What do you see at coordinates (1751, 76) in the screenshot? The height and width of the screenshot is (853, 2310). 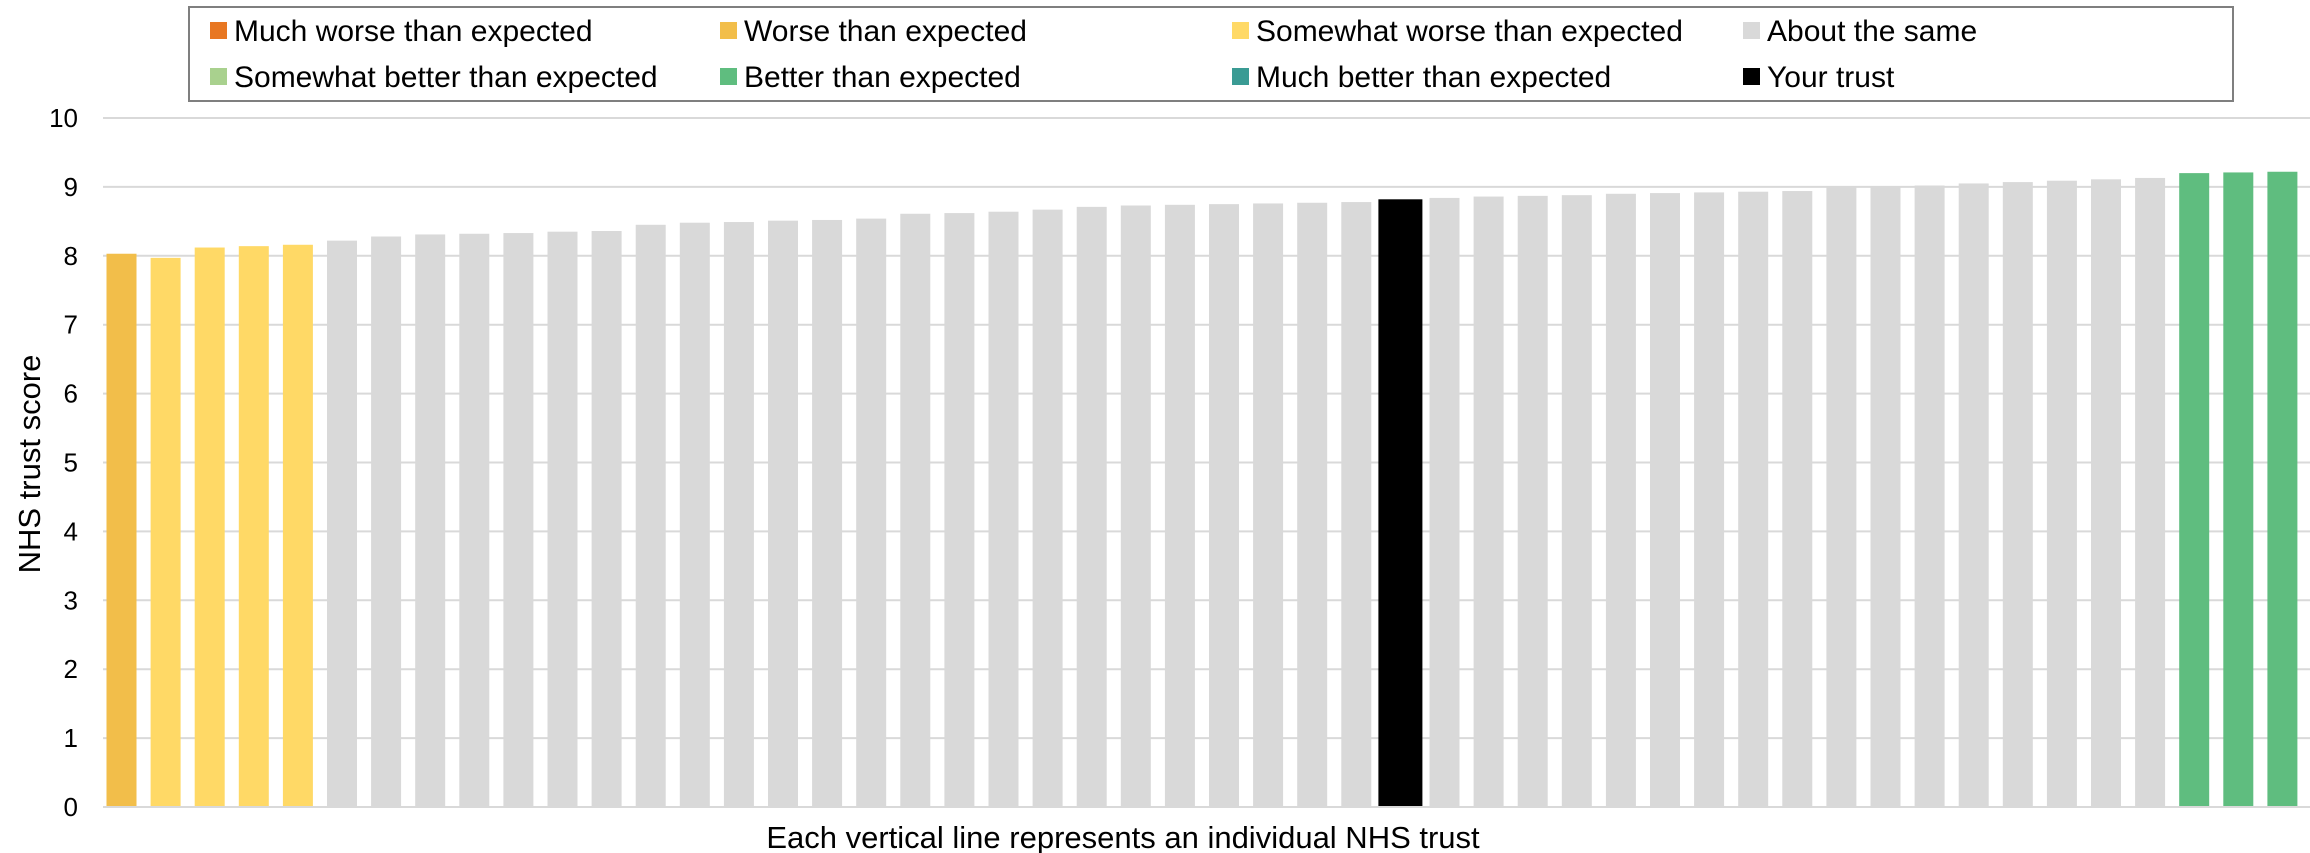 I see `legend-swatch-your-trust` at bounding box center [1751, 76].